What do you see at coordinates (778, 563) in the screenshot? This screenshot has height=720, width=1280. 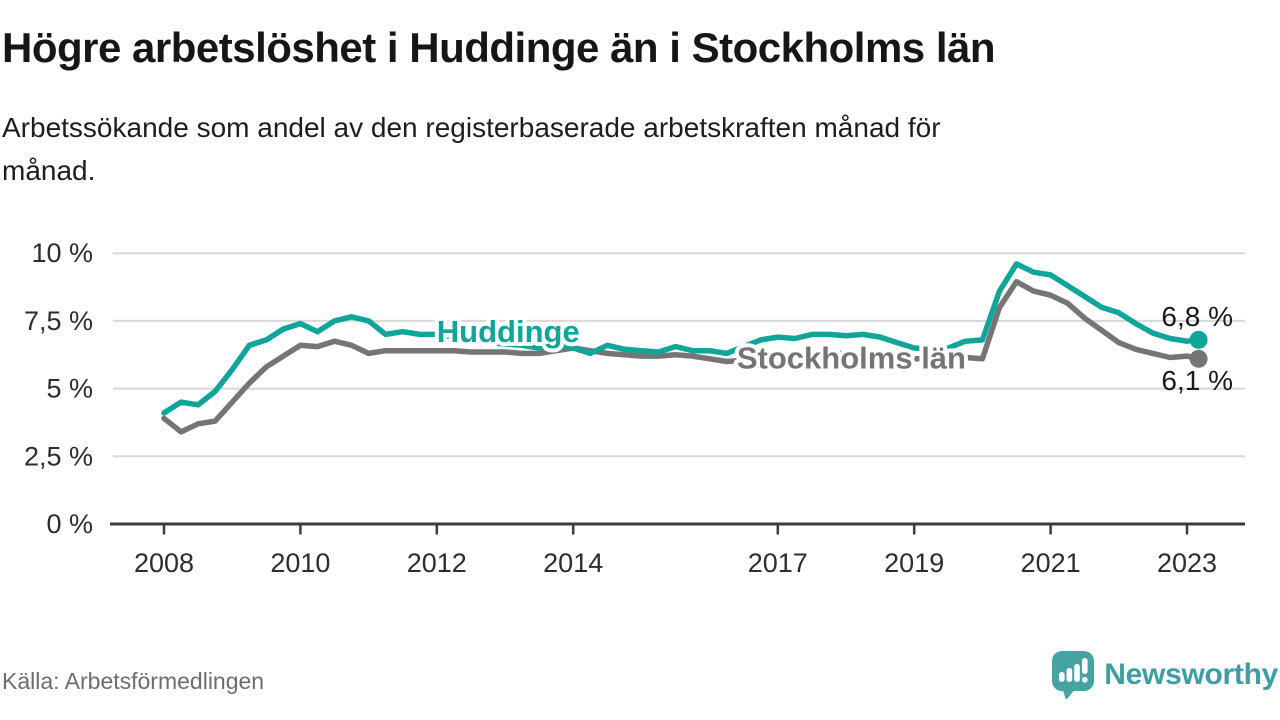 I see `x-tick-label: 2017` at bounding box center [778, 563].